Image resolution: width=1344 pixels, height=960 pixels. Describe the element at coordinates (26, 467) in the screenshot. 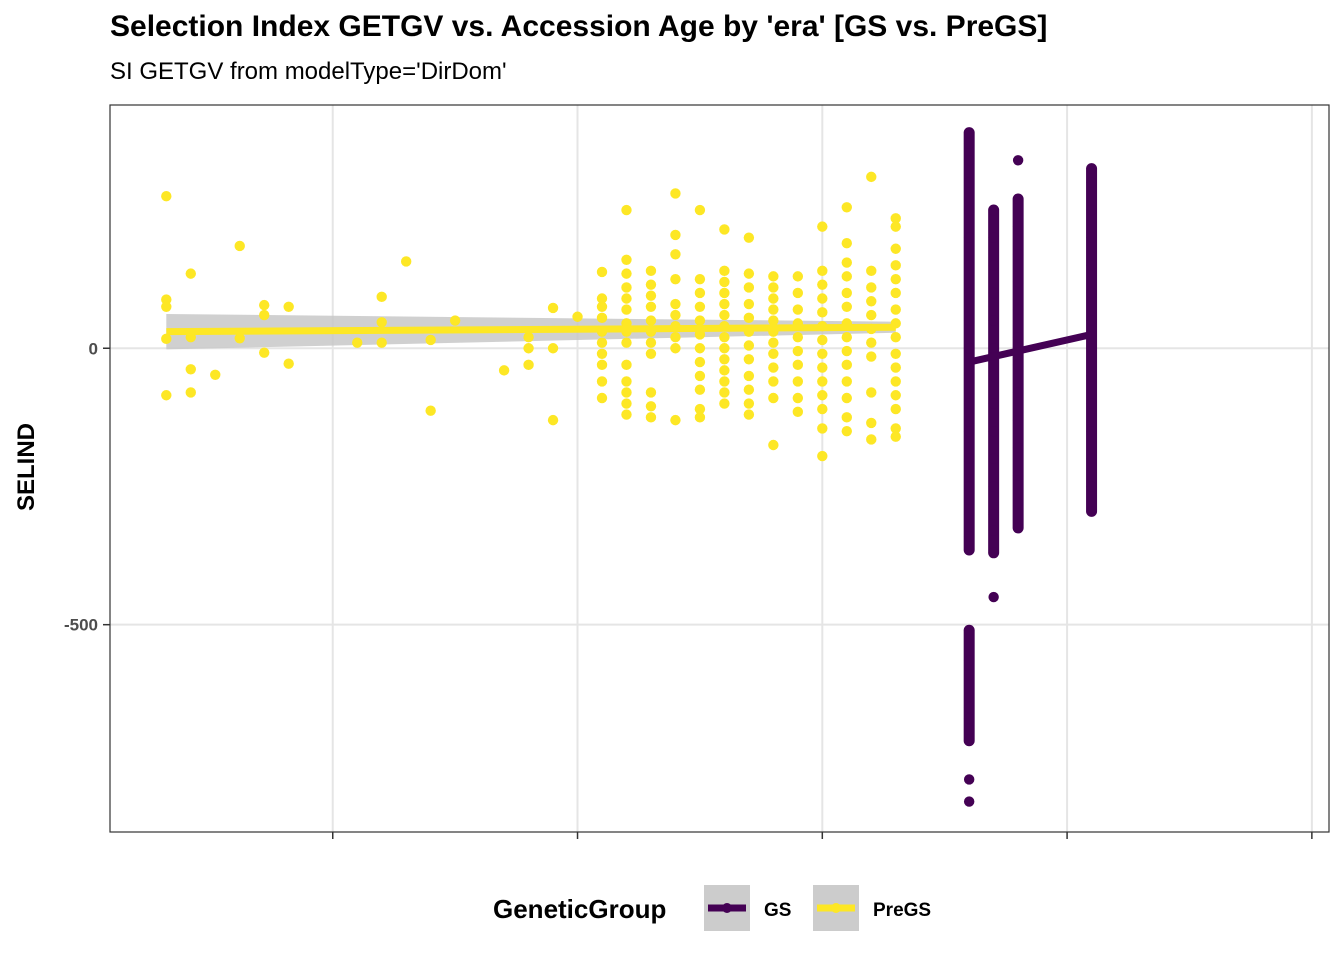

I see `y-axis-title: SELIND` at that location.